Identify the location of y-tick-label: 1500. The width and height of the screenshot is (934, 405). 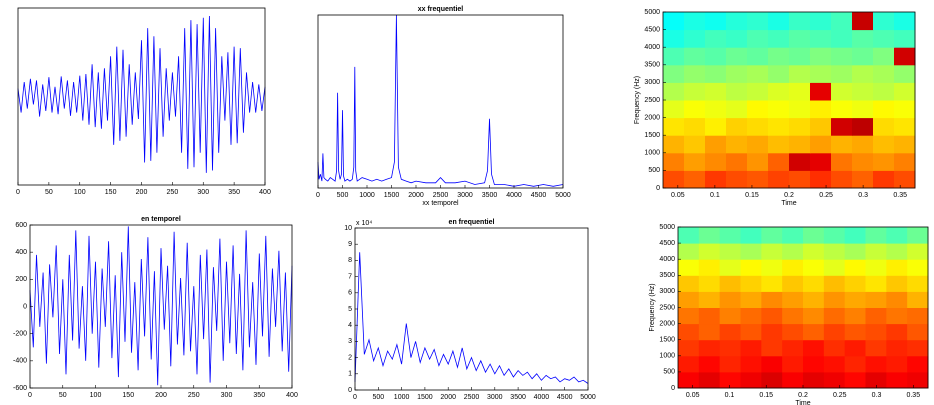
(652, 135).